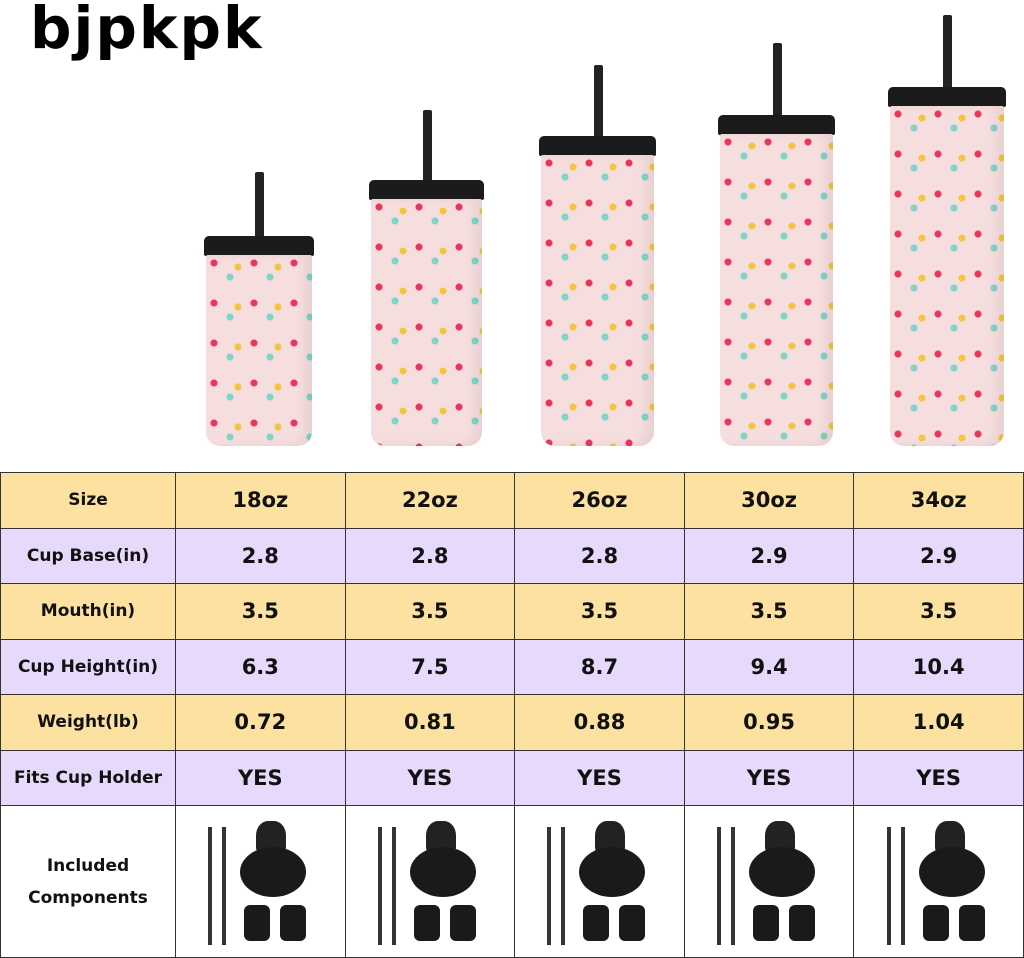 The image size is (1024, 958). Describe the element at coordinates (599, 500) in the screenshot. I see `size-cell: 26oz` at that location.